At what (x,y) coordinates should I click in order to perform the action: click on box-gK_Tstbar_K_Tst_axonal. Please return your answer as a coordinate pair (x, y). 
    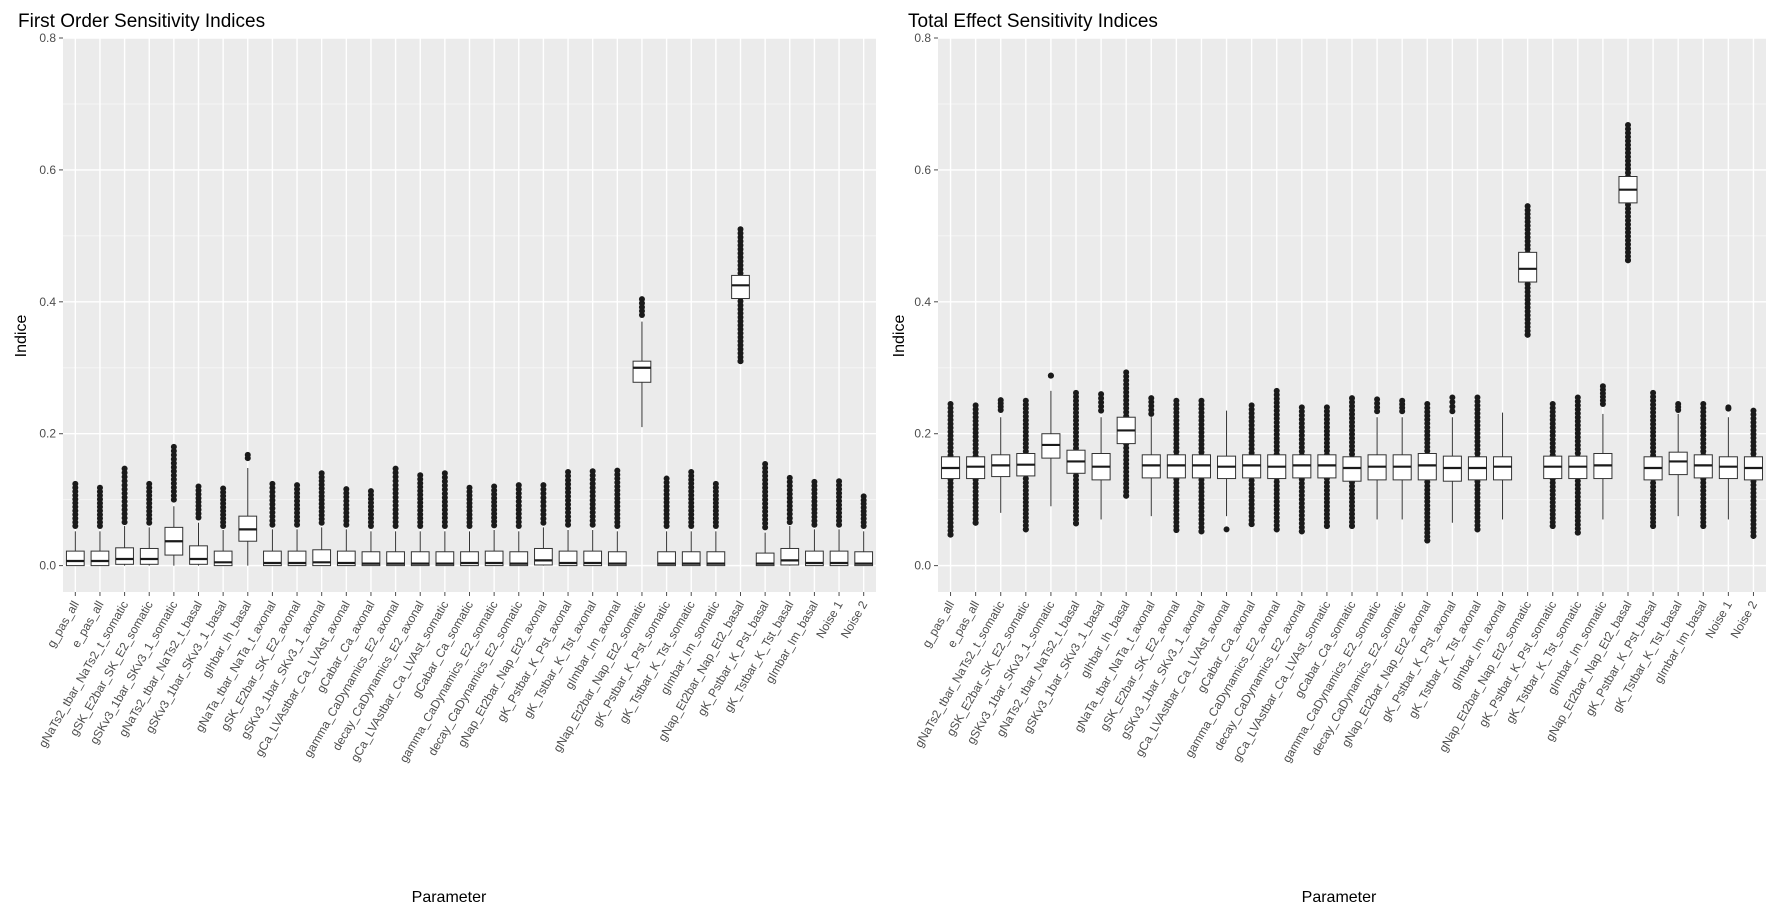
    Looking at the image, I should click on (1477, 463).